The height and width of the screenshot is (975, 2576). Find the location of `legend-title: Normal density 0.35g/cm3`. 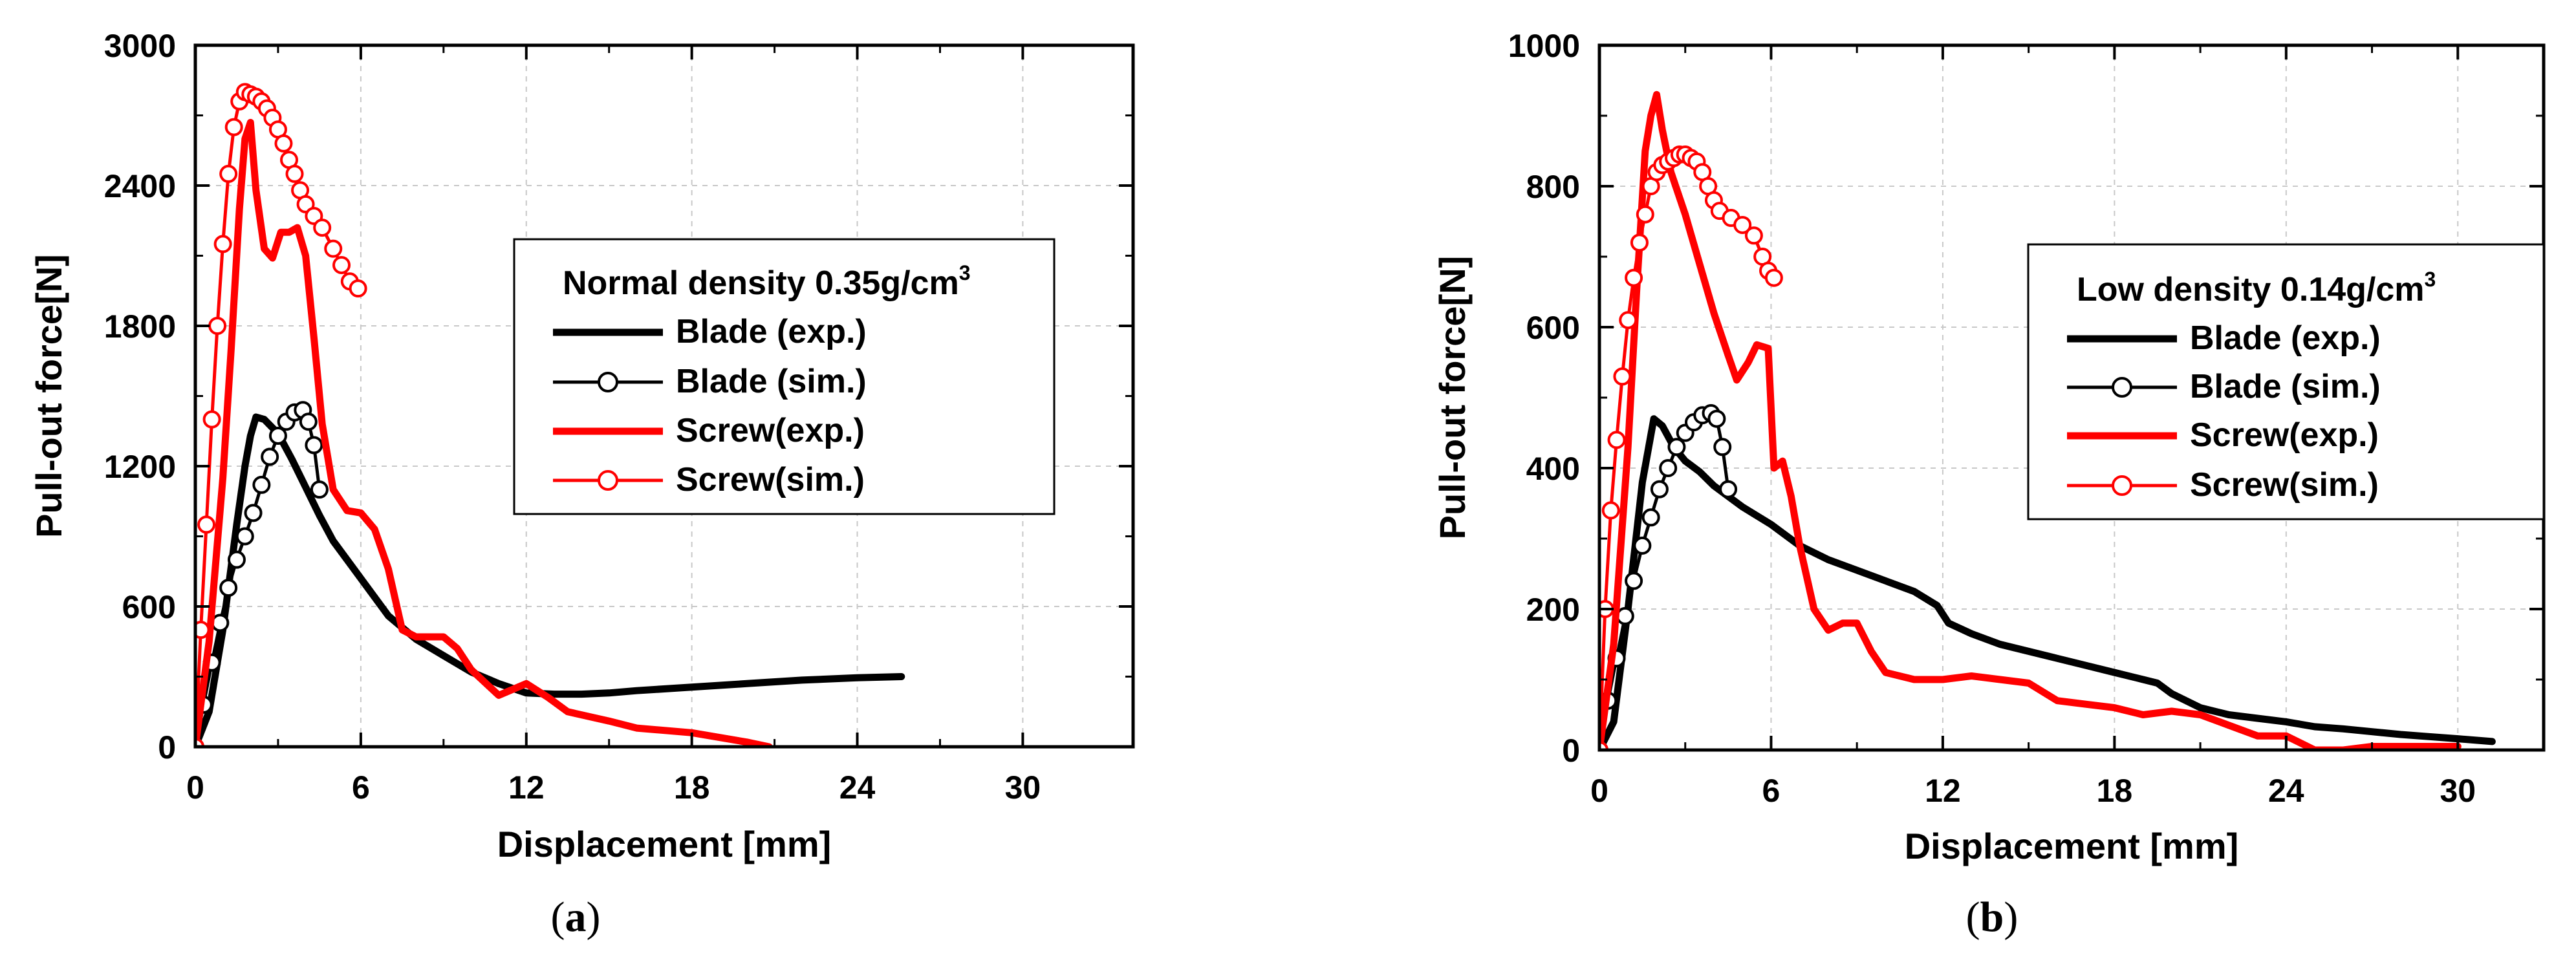

legend-title: Normal density 0.35g/cm3 is located at coordinates (767, 281).